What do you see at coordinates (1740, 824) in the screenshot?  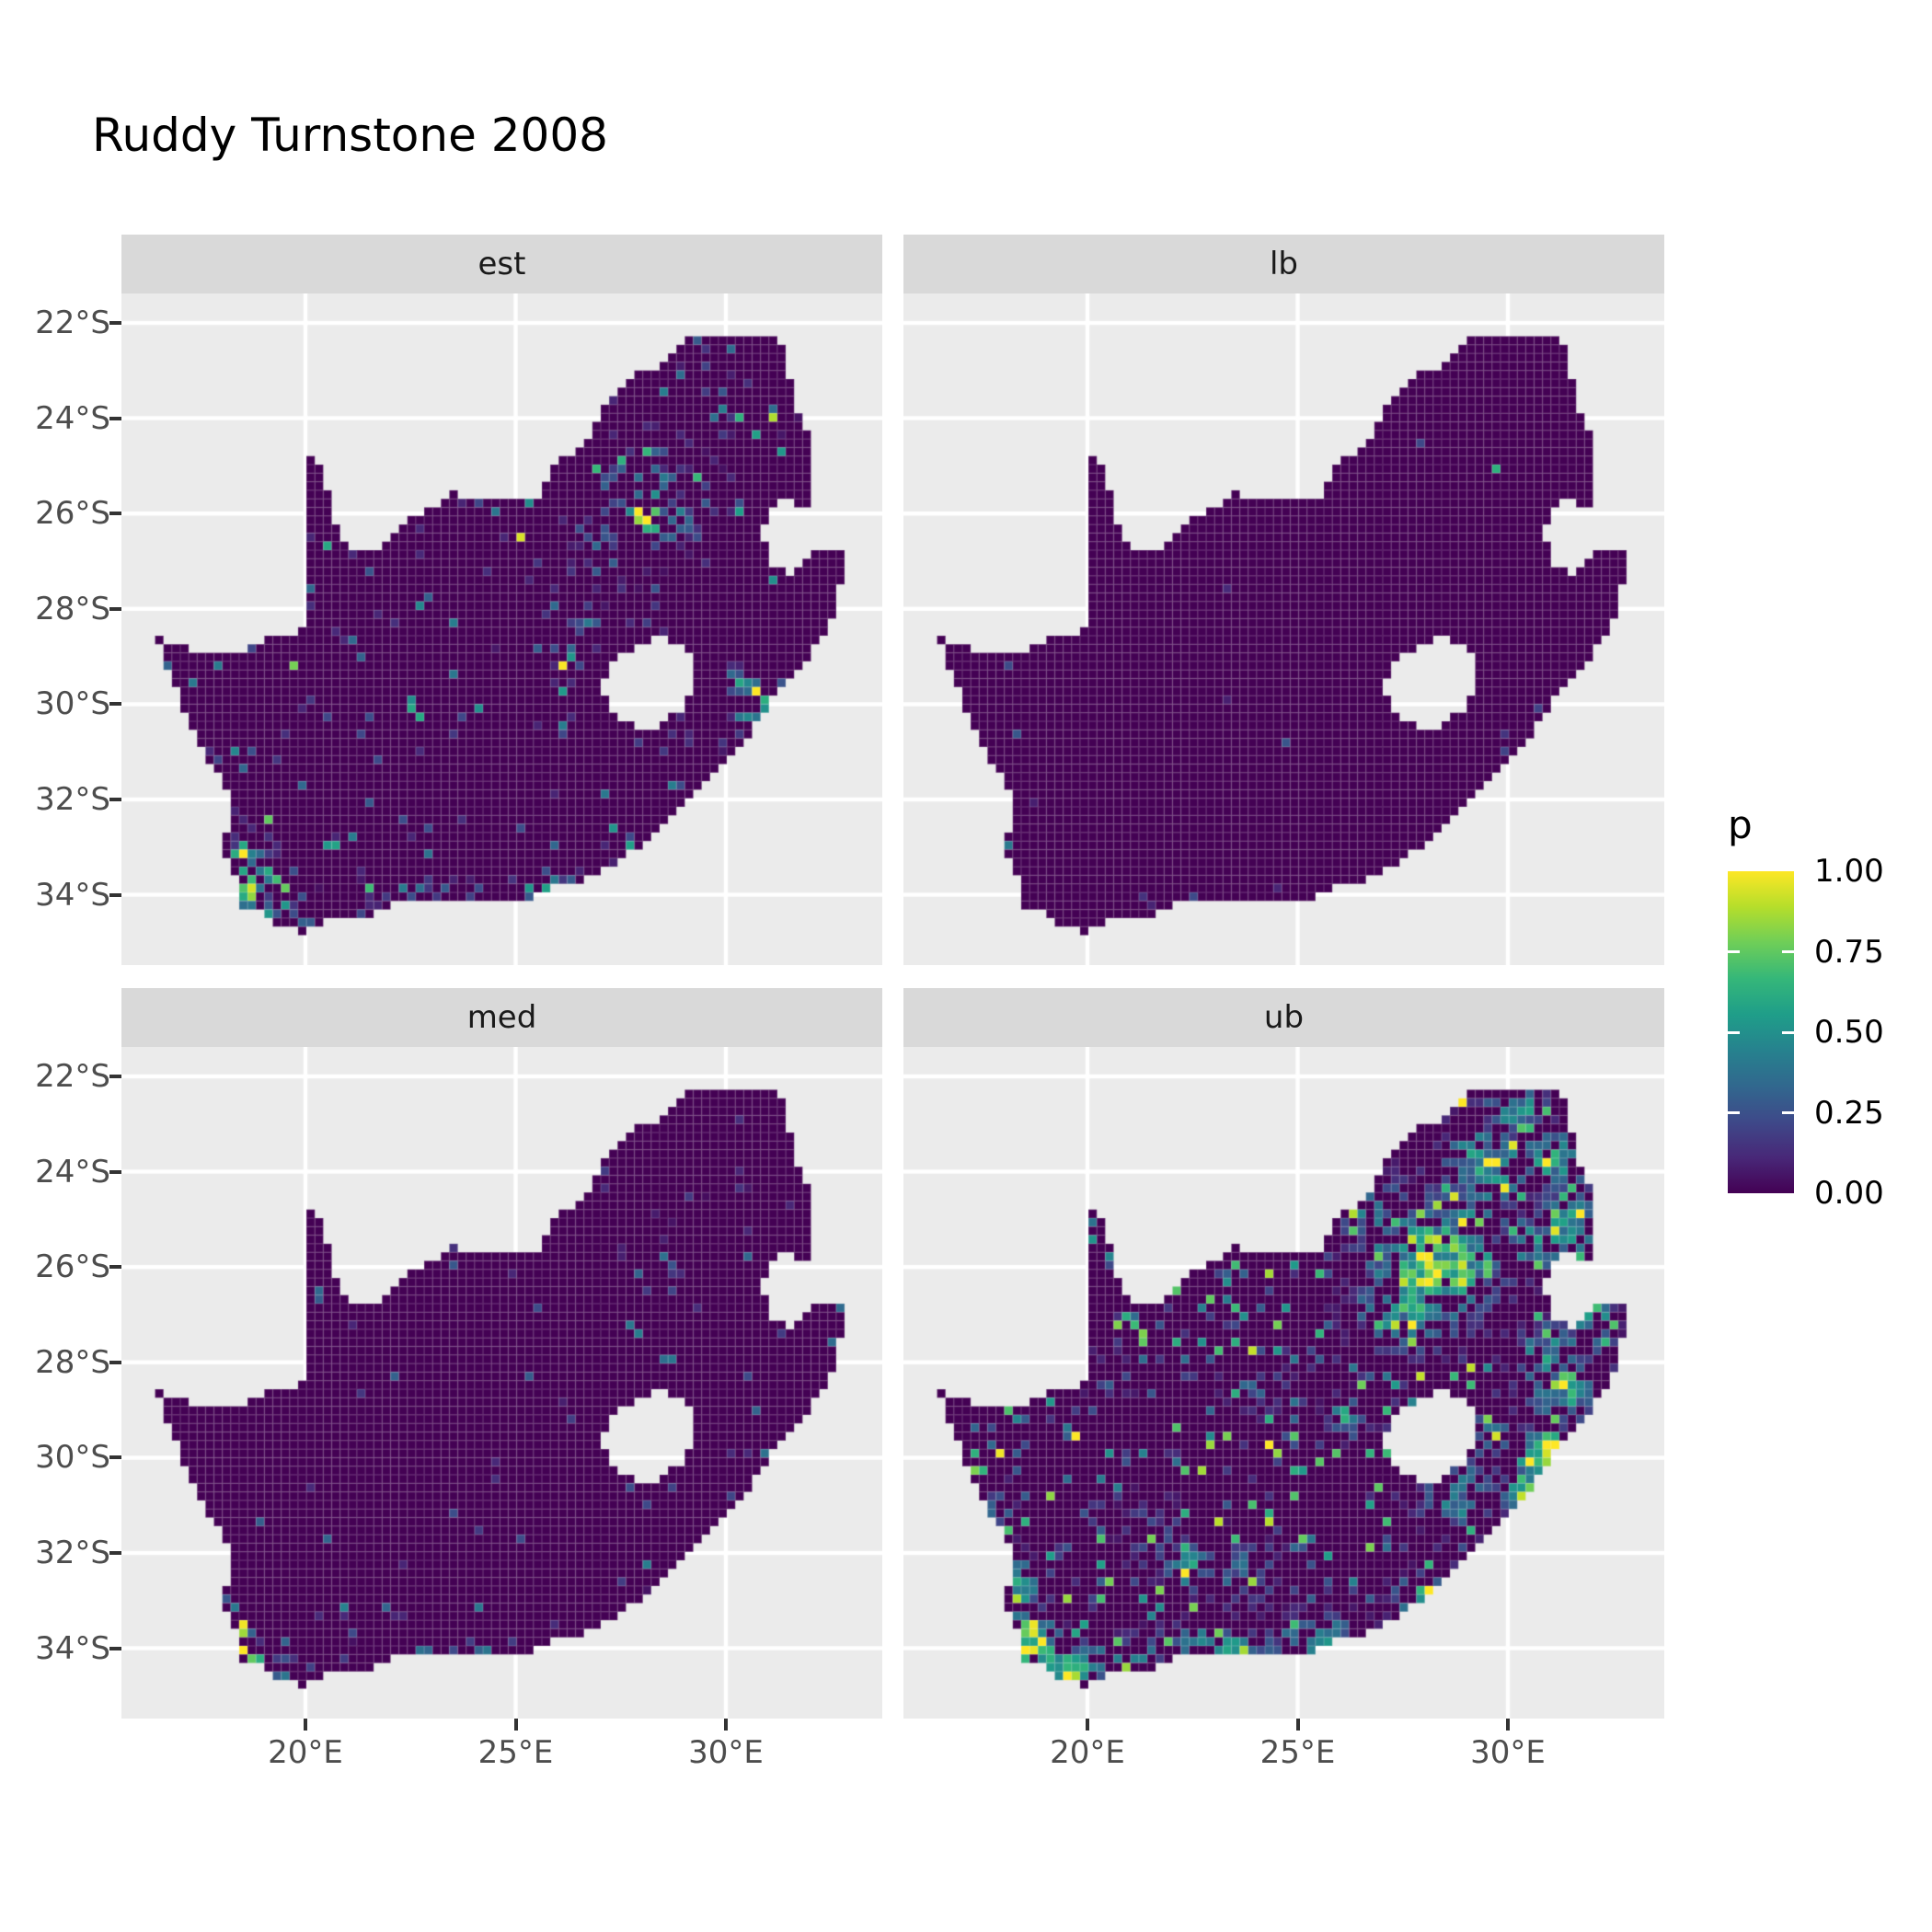 I see `legend-title: p` at bounding box center [1740, 824].